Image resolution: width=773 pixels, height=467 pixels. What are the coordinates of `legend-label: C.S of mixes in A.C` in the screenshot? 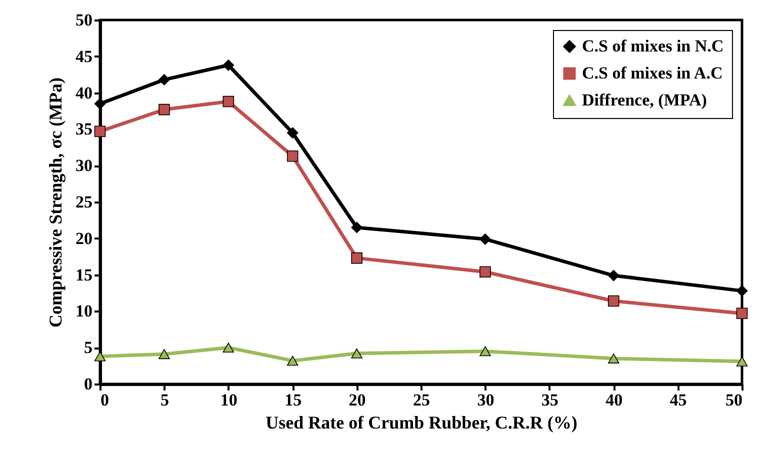 It's located at (652, 73).